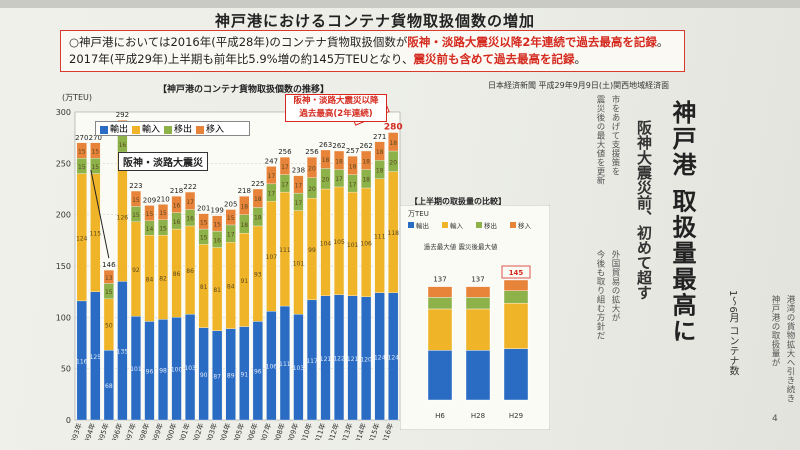 Image resolution: width=800 pixels, height=450 pixels. What do you see at coordinates (258, 275) in the screenshot?
I see `bar-value-label: 93` at bounding box center [258, 275].